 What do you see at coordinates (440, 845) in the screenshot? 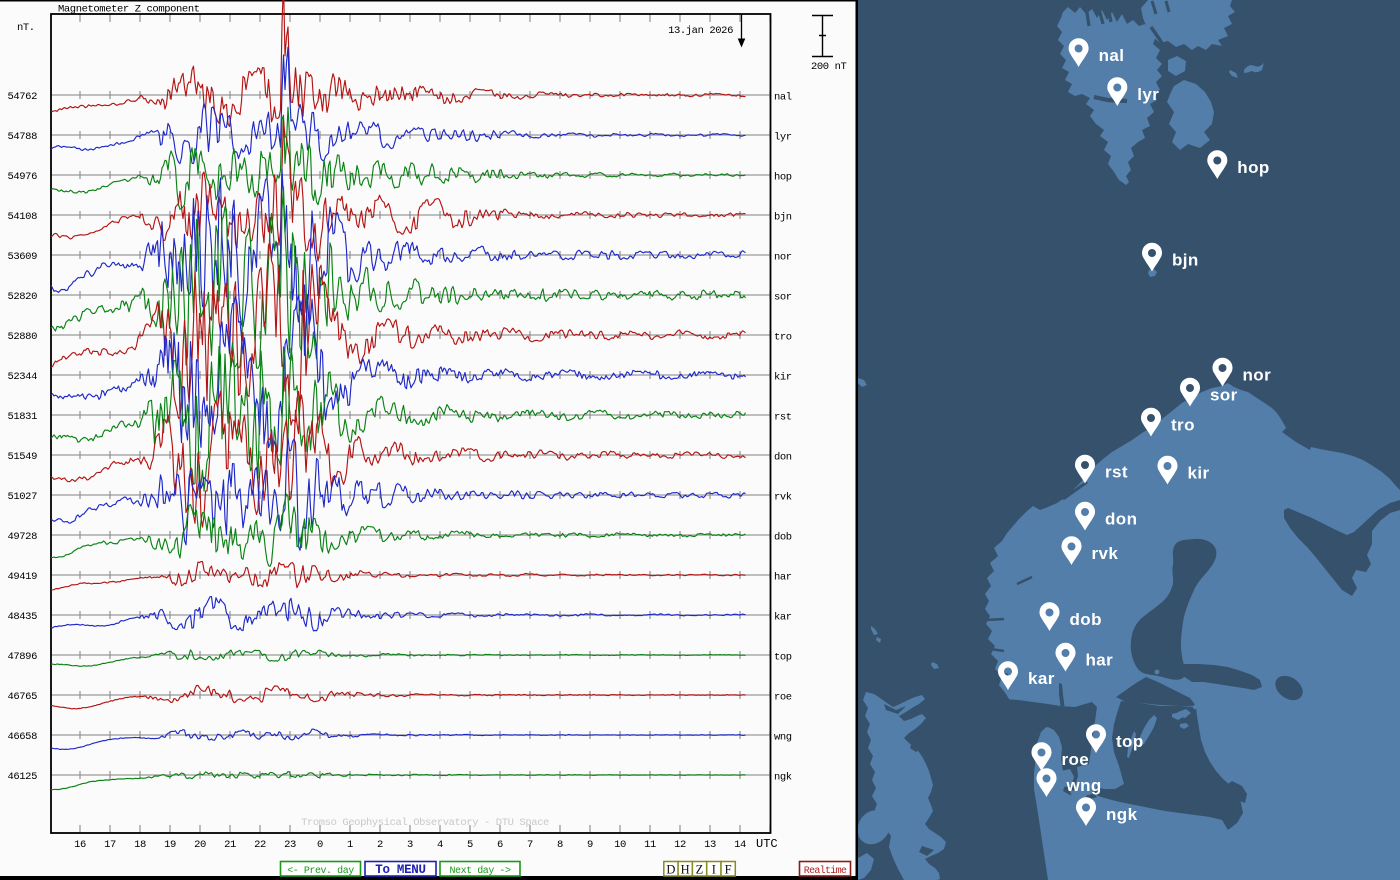
I see `svg-text: 4` at bounding box center [440, 845].